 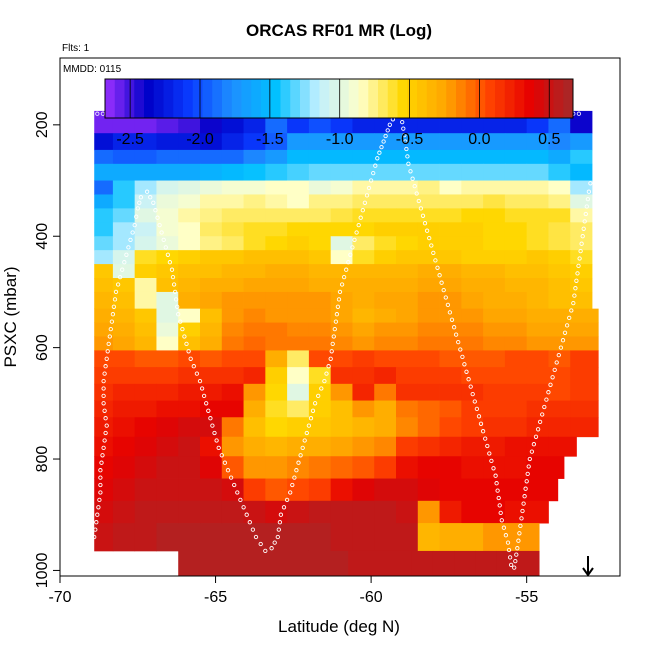 What do you see at coordinates (371, 597) in the screenshot?
I see `x-tick-label: -60` at bounding box center [371, 597].